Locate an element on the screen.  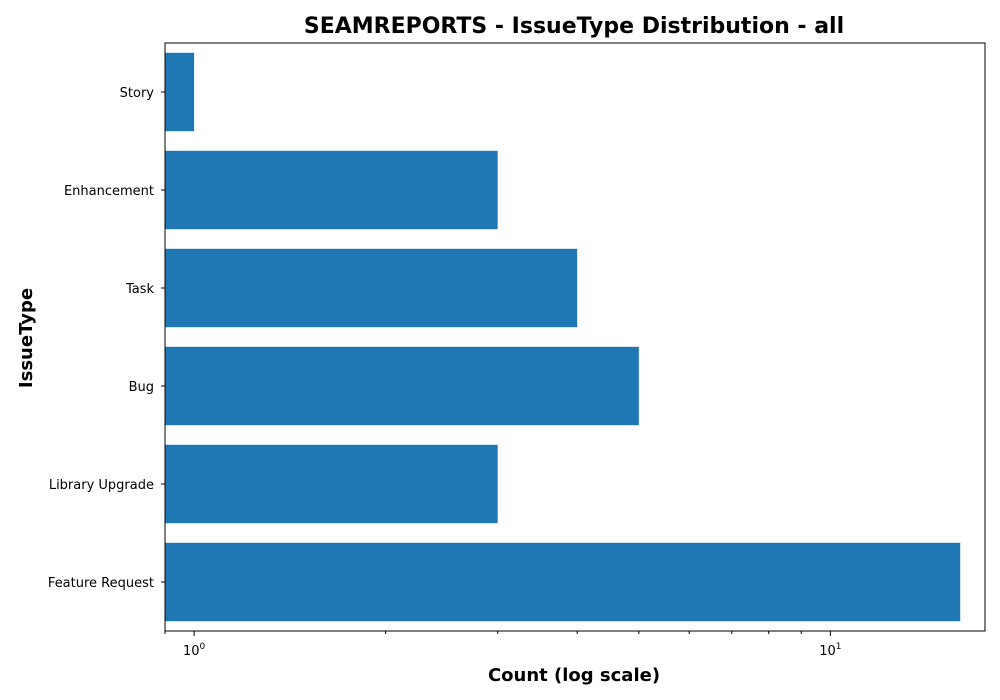
y-tick-label: Feature Request is located at coordinates (101, 583).